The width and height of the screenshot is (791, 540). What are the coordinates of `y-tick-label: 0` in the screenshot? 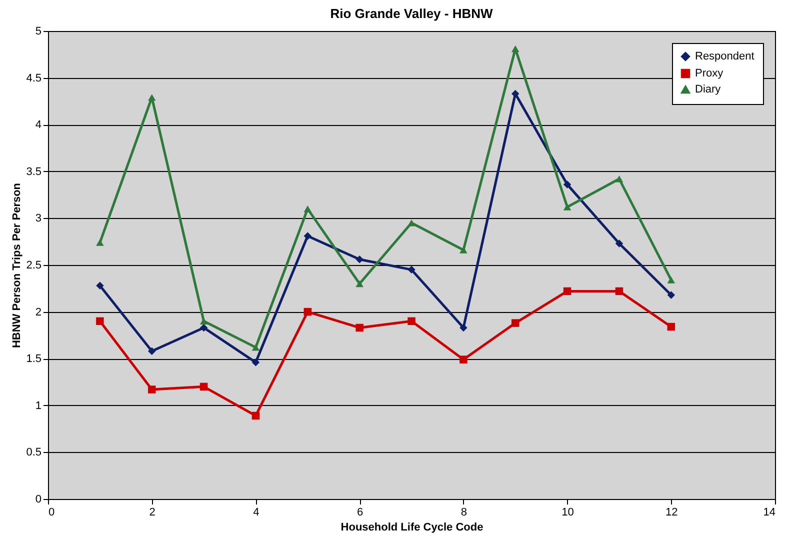 It's located at (38, 500).